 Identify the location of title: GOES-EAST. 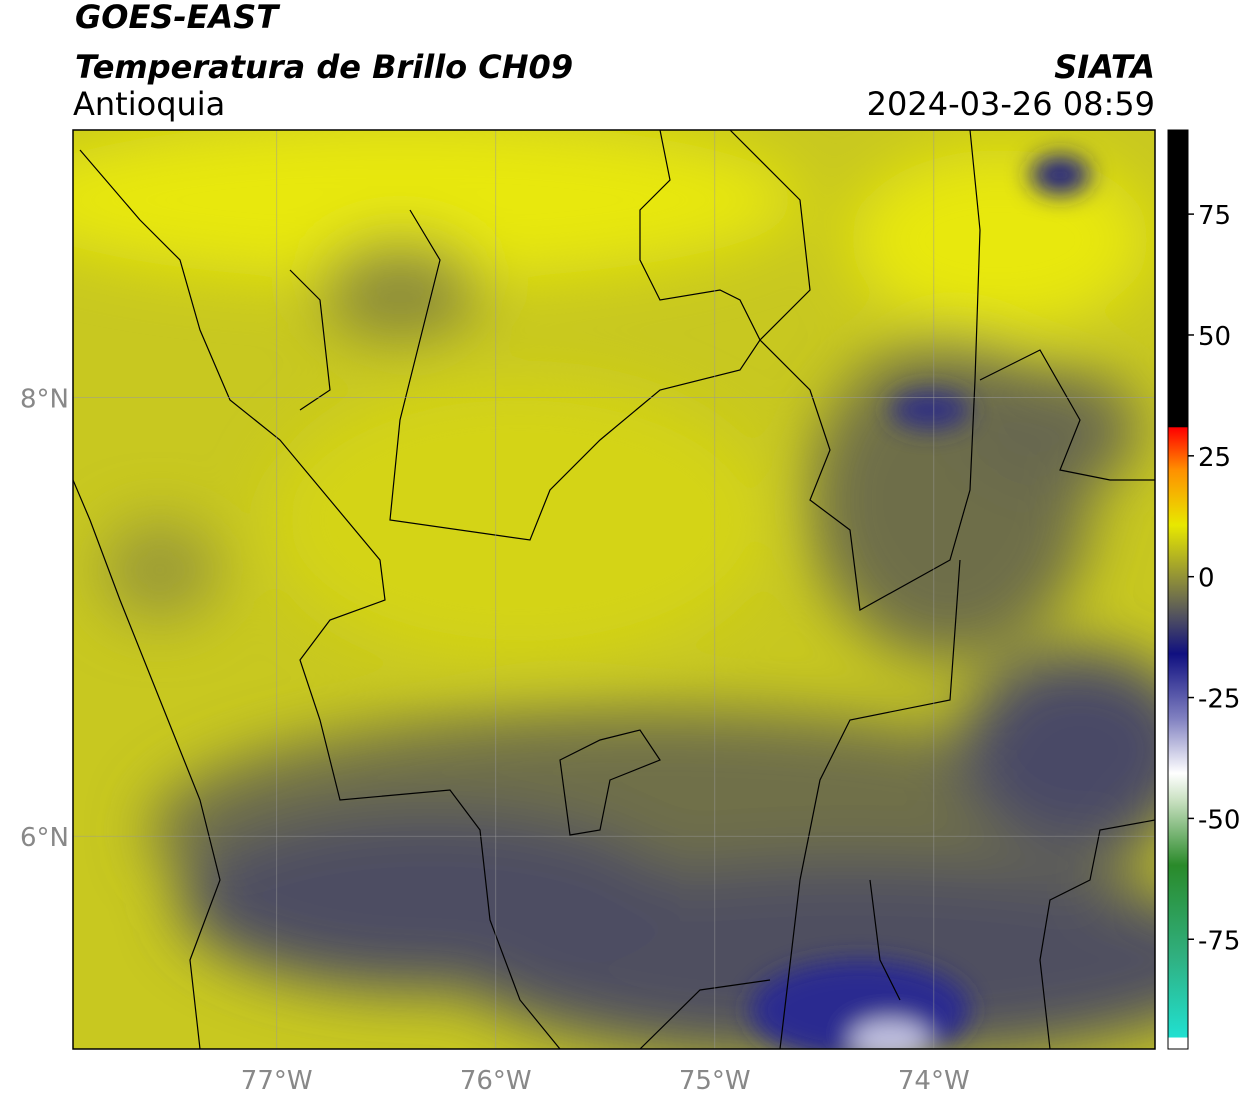
(177, 18).